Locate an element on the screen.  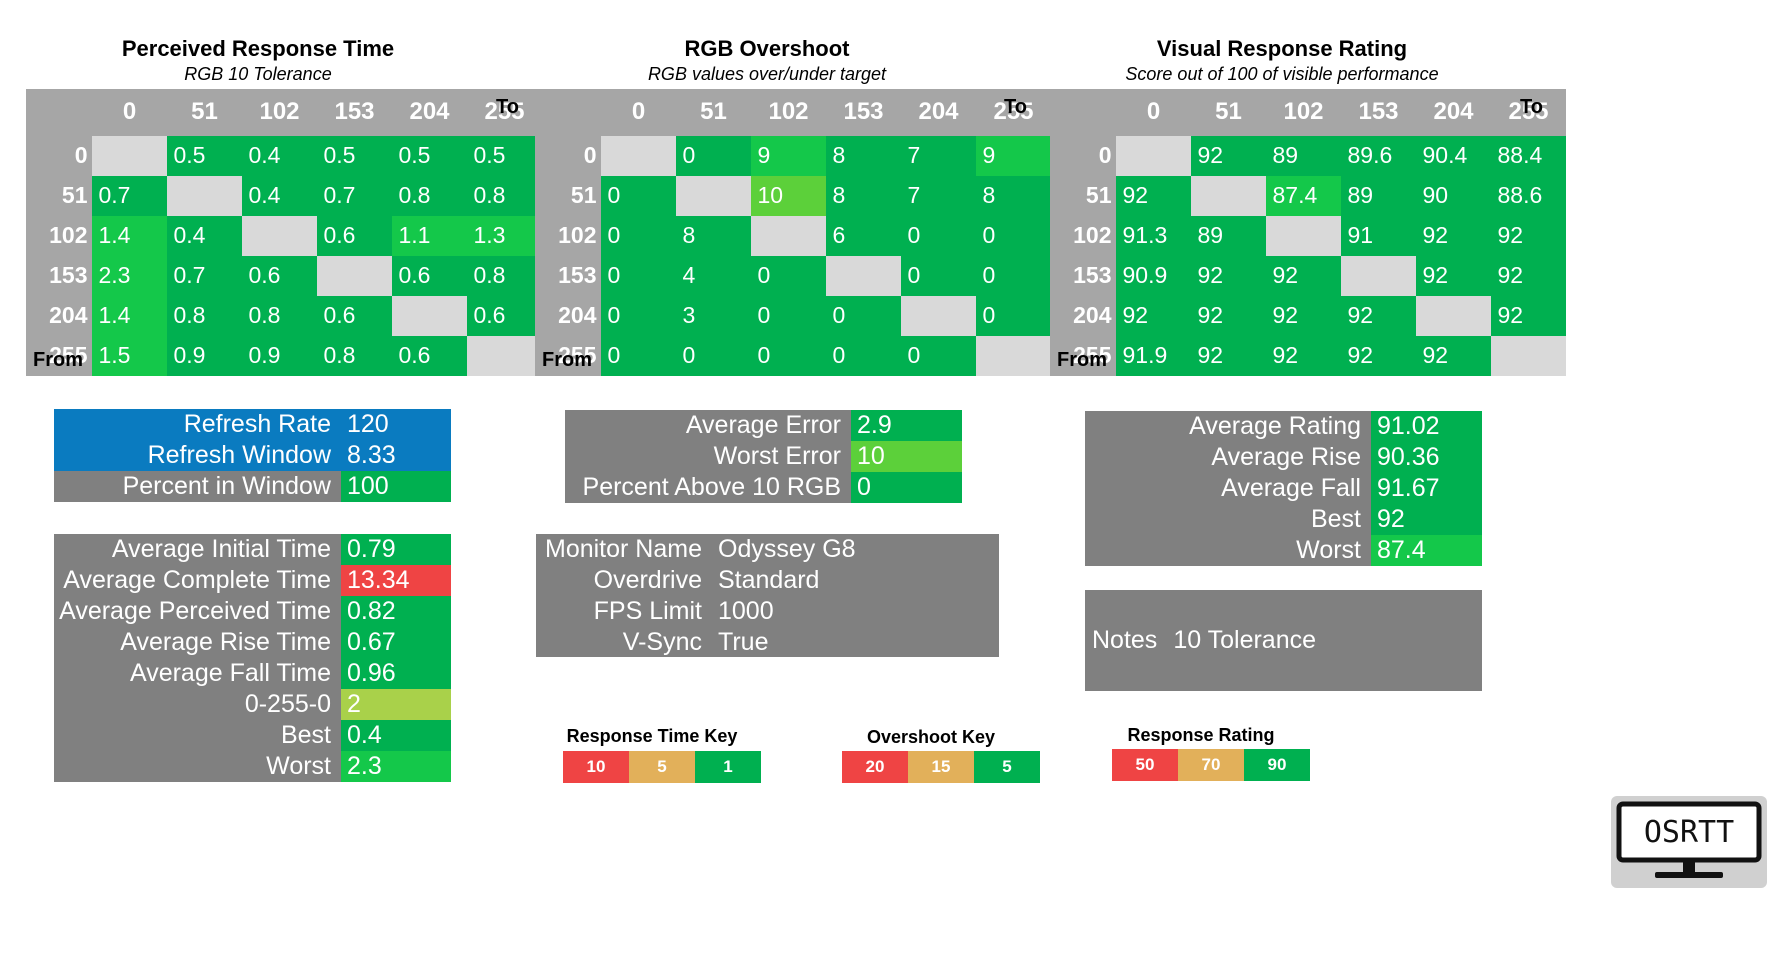
matrix-cell: 3 is located at coordinates (713, 315).